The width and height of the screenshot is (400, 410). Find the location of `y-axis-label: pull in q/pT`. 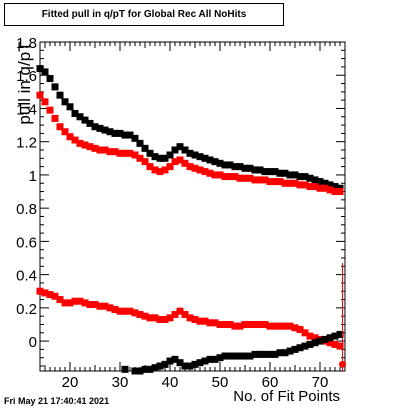

y-axis-label: pull in q/pT is located at coordinates (24, 83).